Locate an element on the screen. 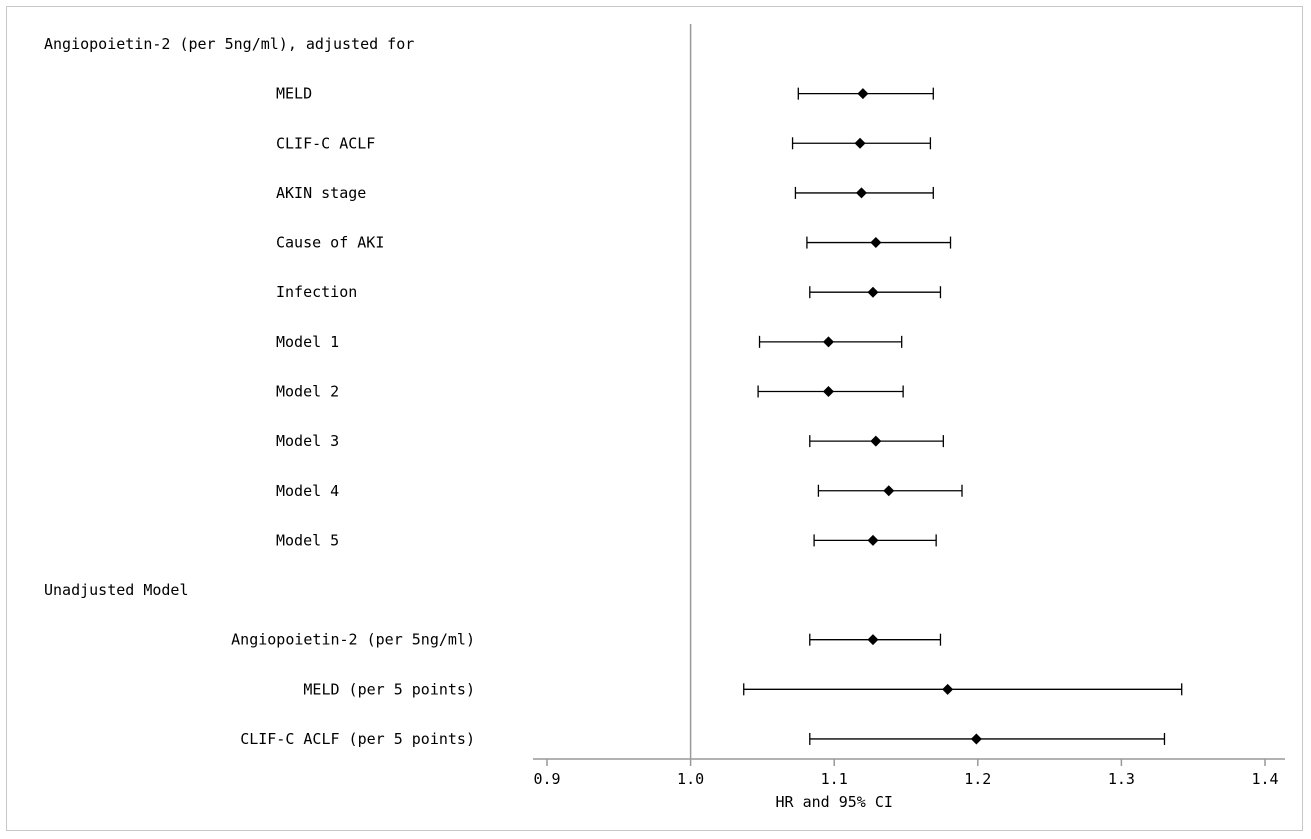  x-tick-label: 0.9 is located at coordinates (546, 779).